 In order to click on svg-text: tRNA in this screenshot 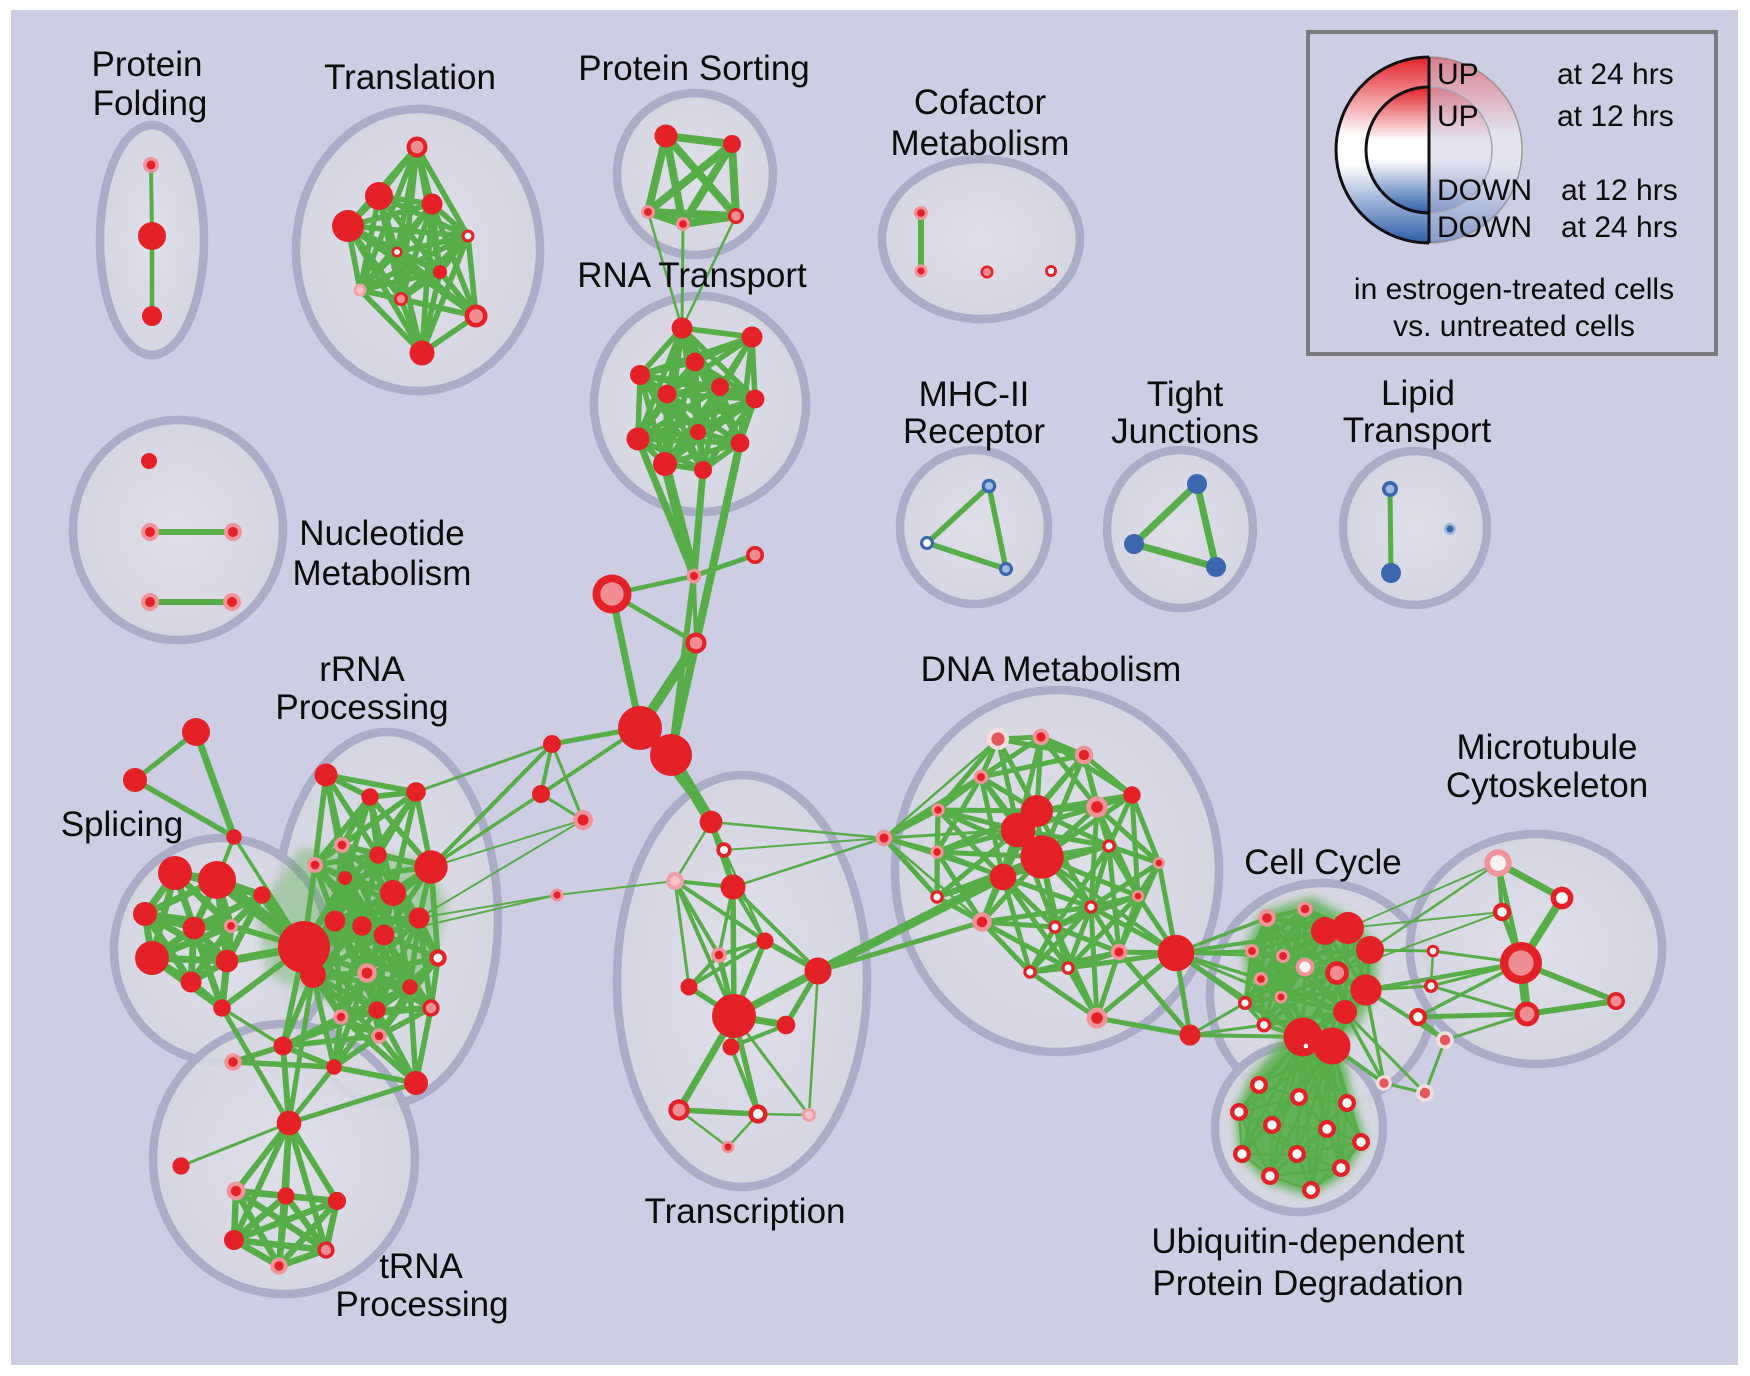, I will do `click(421, 1266)`.